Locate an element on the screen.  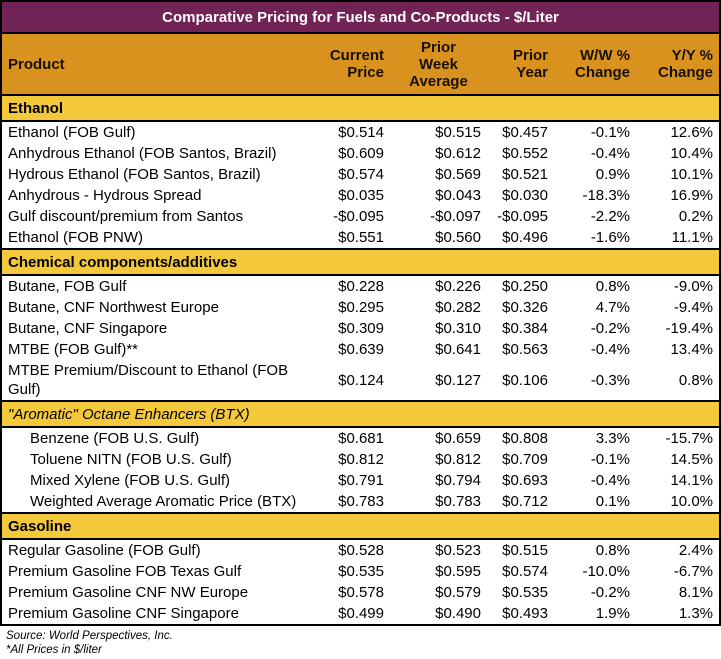
prior-year-cell: $0.496 is located at coordinates (520, 238).